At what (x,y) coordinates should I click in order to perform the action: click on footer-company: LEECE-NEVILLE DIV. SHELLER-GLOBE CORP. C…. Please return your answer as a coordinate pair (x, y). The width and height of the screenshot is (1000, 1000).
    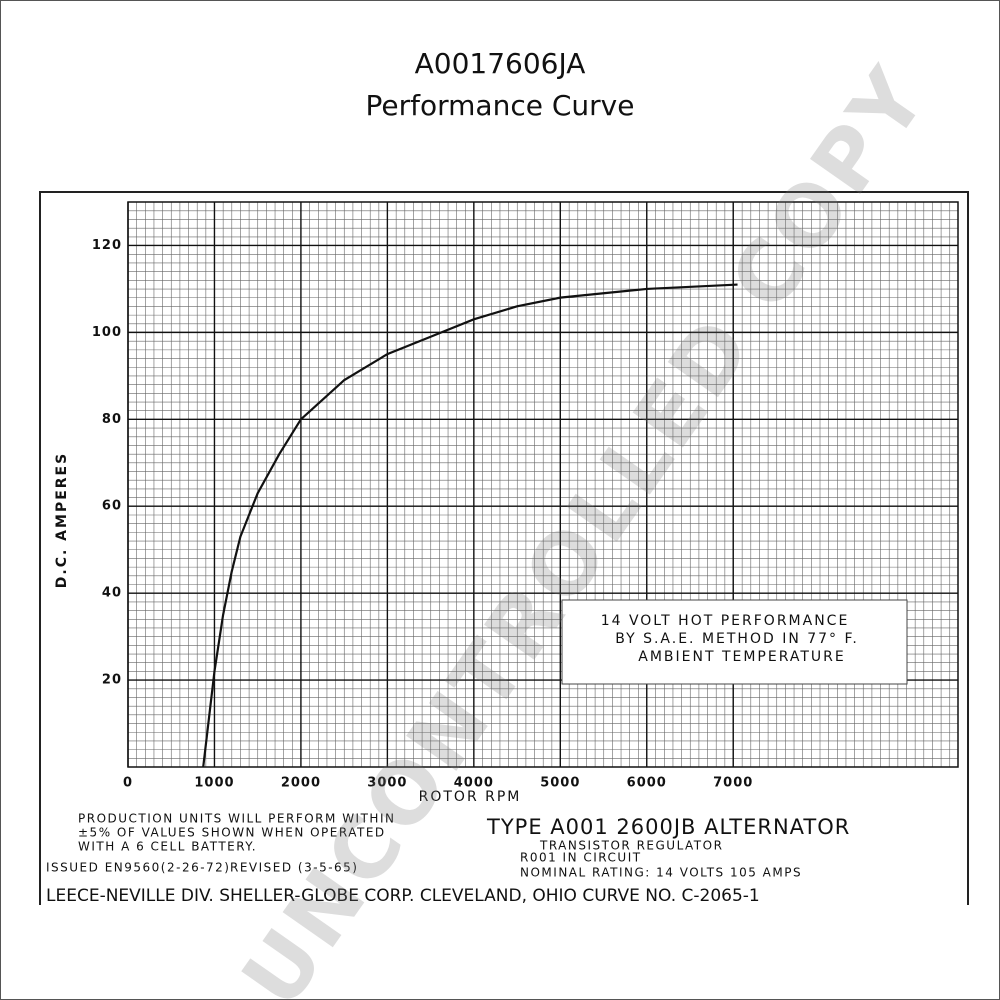
    Looking at the image, I should click on (403, 896).